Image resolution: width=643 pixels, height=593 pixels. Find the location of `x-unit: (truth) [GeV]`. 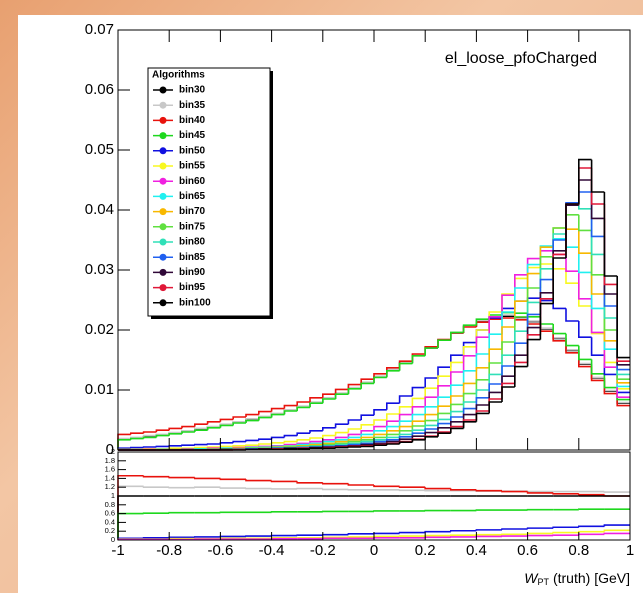

x-unit: (truth) [GeV] is located at coordinates (591, 578).